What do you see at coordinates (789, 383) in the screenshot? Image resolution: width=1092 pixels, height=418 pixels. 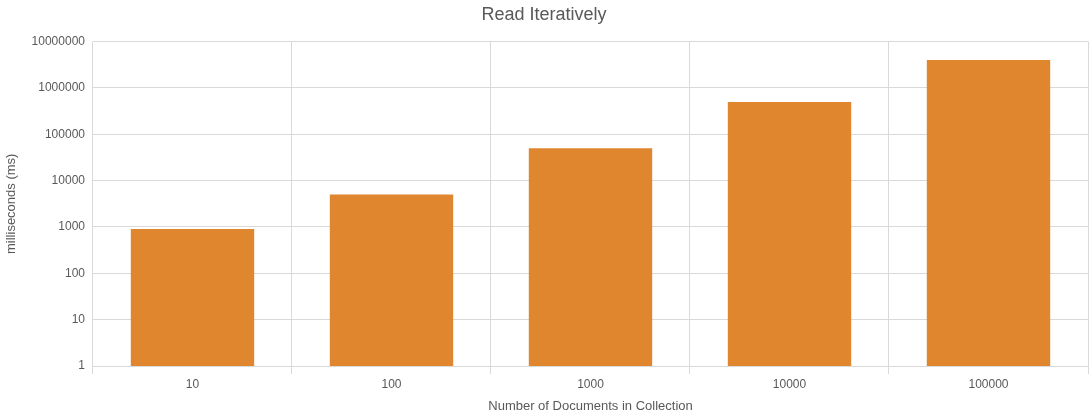 I see `x-tick-label: 10000` at bounding box center [789, 383].